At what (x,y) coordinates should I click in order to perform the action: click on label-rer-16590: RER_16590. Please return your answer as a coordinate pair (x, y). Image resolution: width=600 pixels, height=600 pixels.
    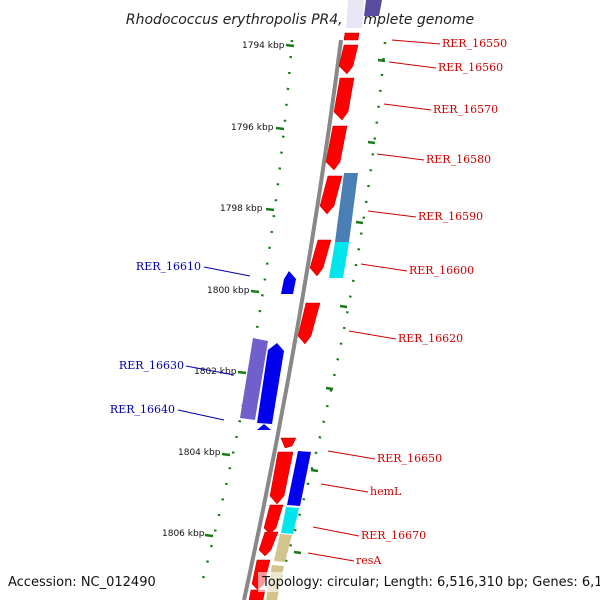
    Looking at the image, I should click on (450, 216).